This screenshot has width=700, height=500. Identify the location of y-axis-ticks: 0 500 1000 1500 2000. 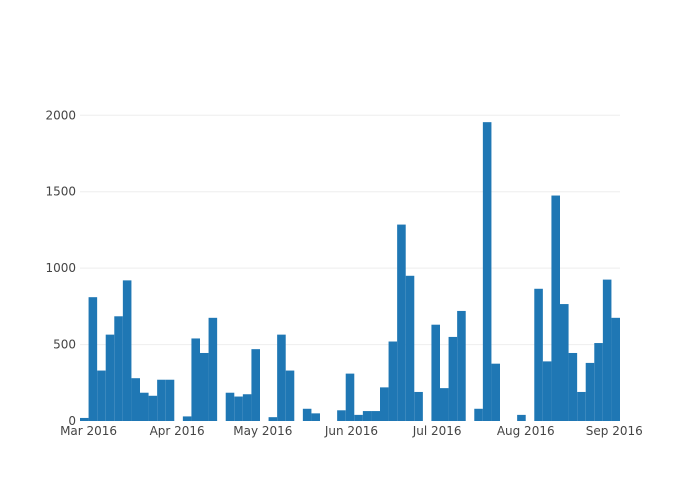
(60, 268).